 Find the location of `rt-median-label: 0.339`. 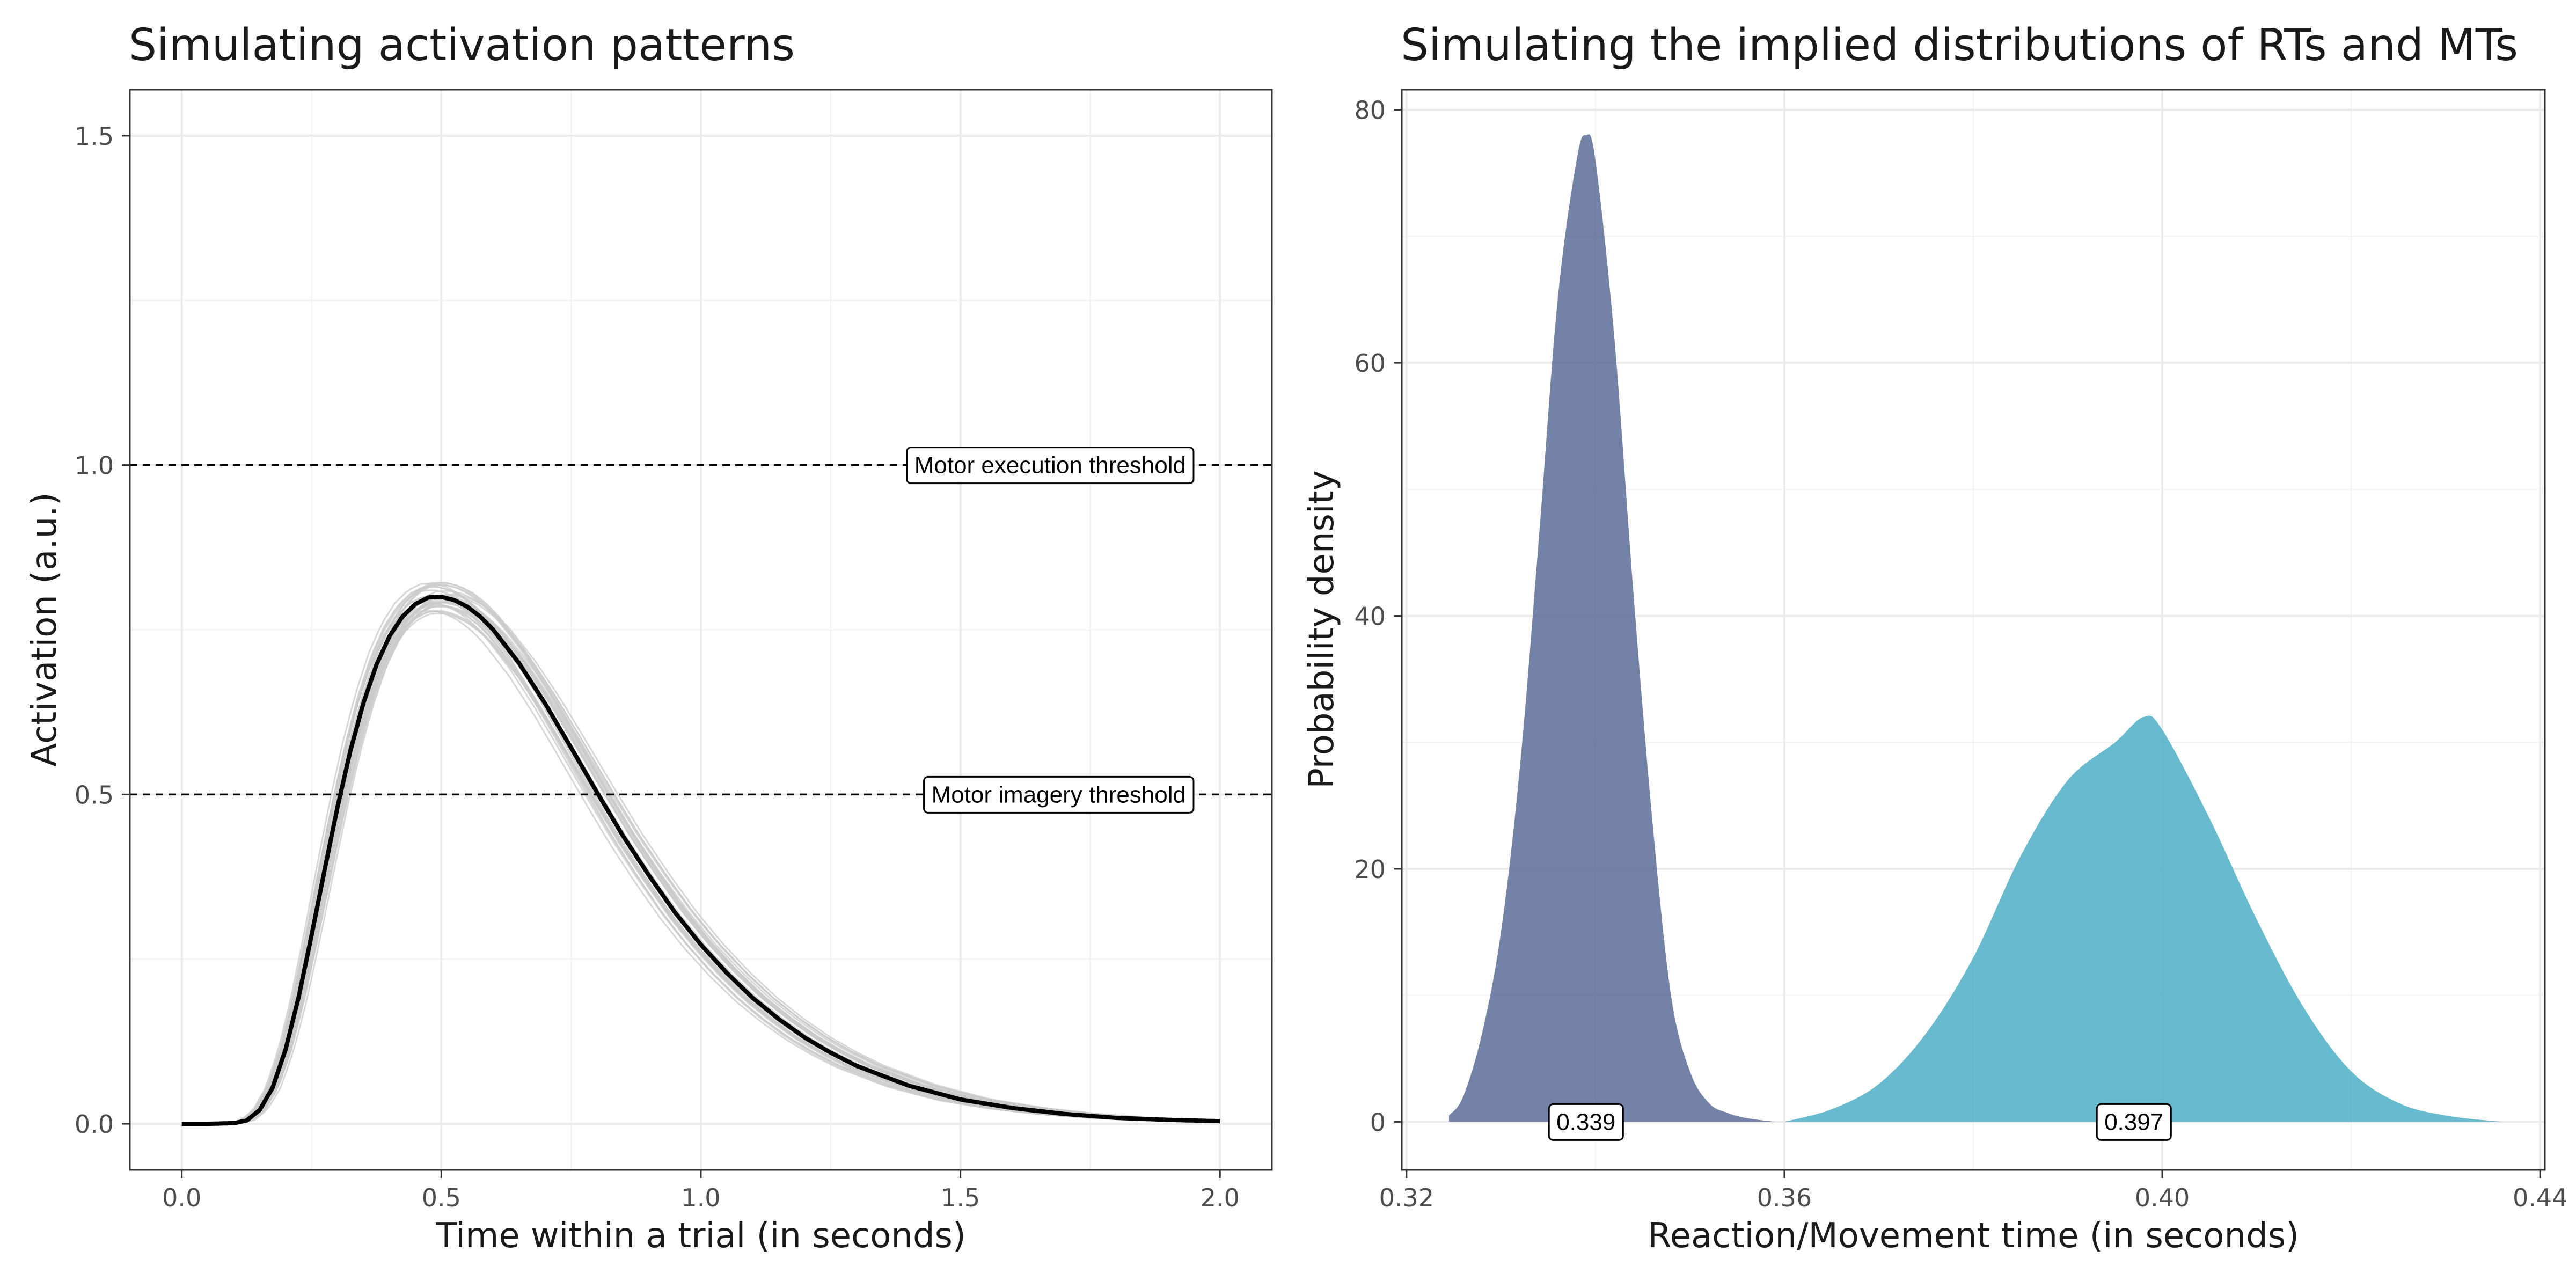

rt-median-label: 0.339 is located at coordinates (1586, 1122).